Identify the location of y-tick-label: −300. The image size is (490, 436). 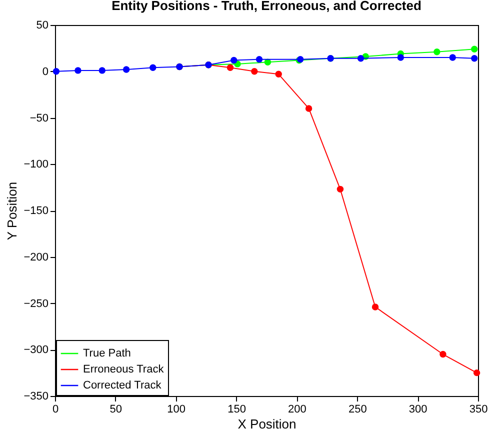
(36, 350).